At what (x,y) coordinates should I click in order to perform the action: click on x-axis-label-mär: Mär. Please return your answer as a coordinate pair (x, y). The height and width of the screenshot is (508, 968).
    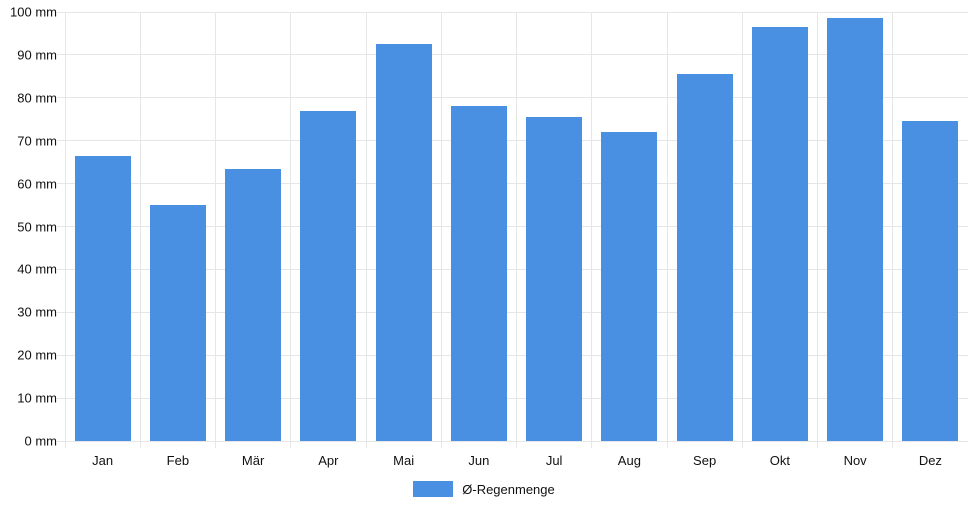
    Looking at the image, I should click on (253, 460).